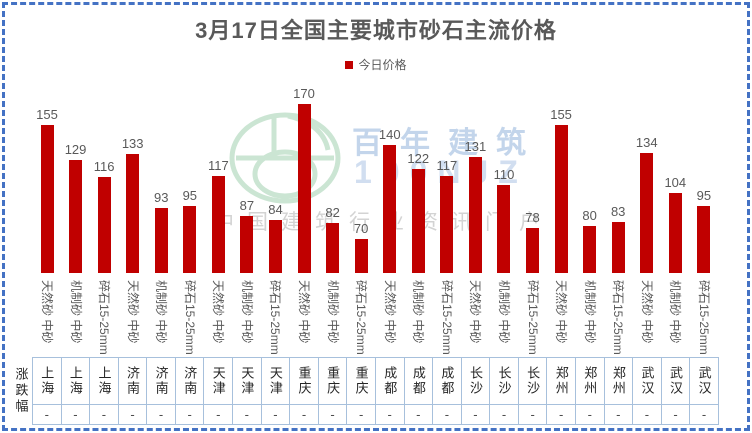 The width and height of the screenshot is (752, 433). Describe the element at coordinates (75, 149) in the screenshot. I see `bar-value-label: 129` at that location.